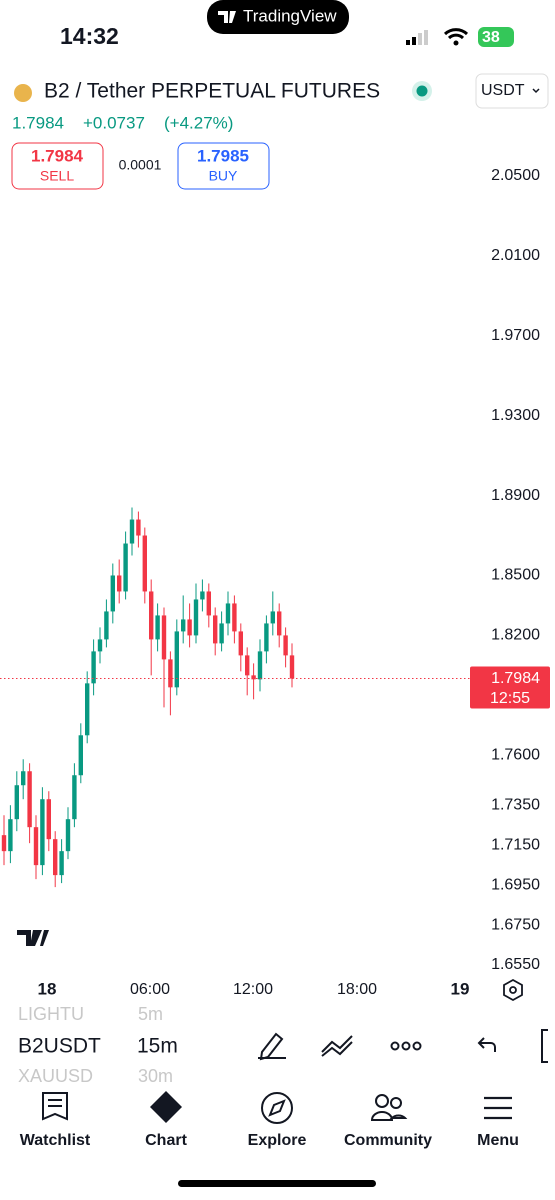 The width and height of the screenshot is (555, 1200). I want to click on time-axis: 18 06:00 12:00 18:00 19, so click(254, 988).